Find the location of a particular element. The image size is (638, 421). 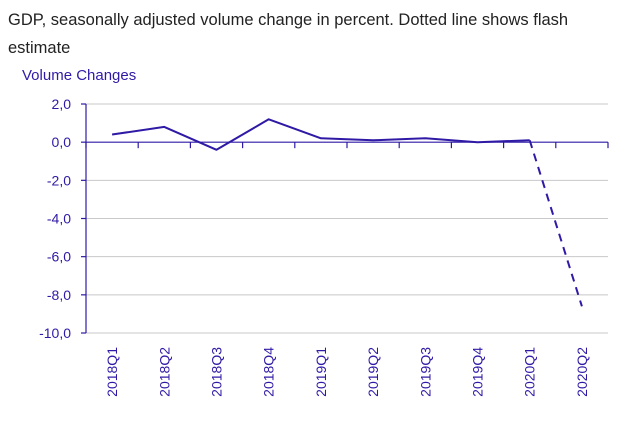

x-tick-label: 2020Q2 is located at coordinates (582, 372).